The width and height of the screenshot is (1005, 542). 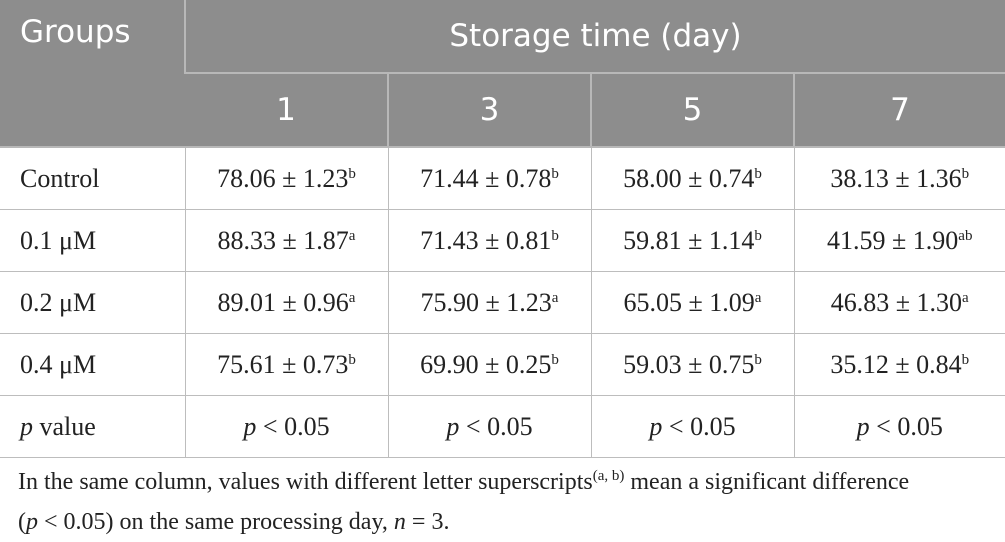 What do you see at coordinates (689, 178) in the screenshot?
I see `value-text: 58.00 ± 0.74` at bounding box center [689, 178].